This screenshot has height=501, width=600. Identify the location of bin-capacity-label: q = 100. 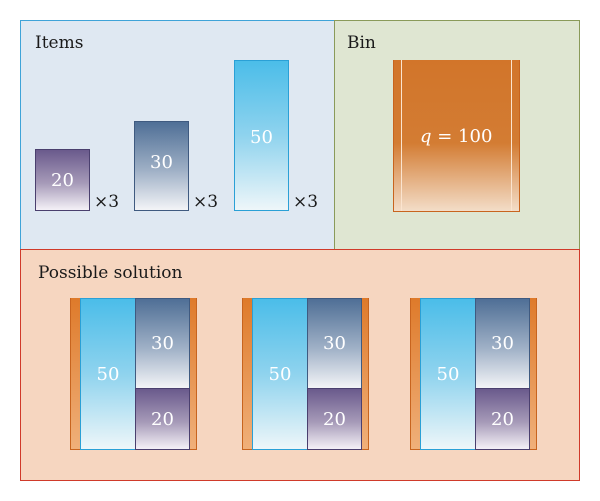
(456, 136).